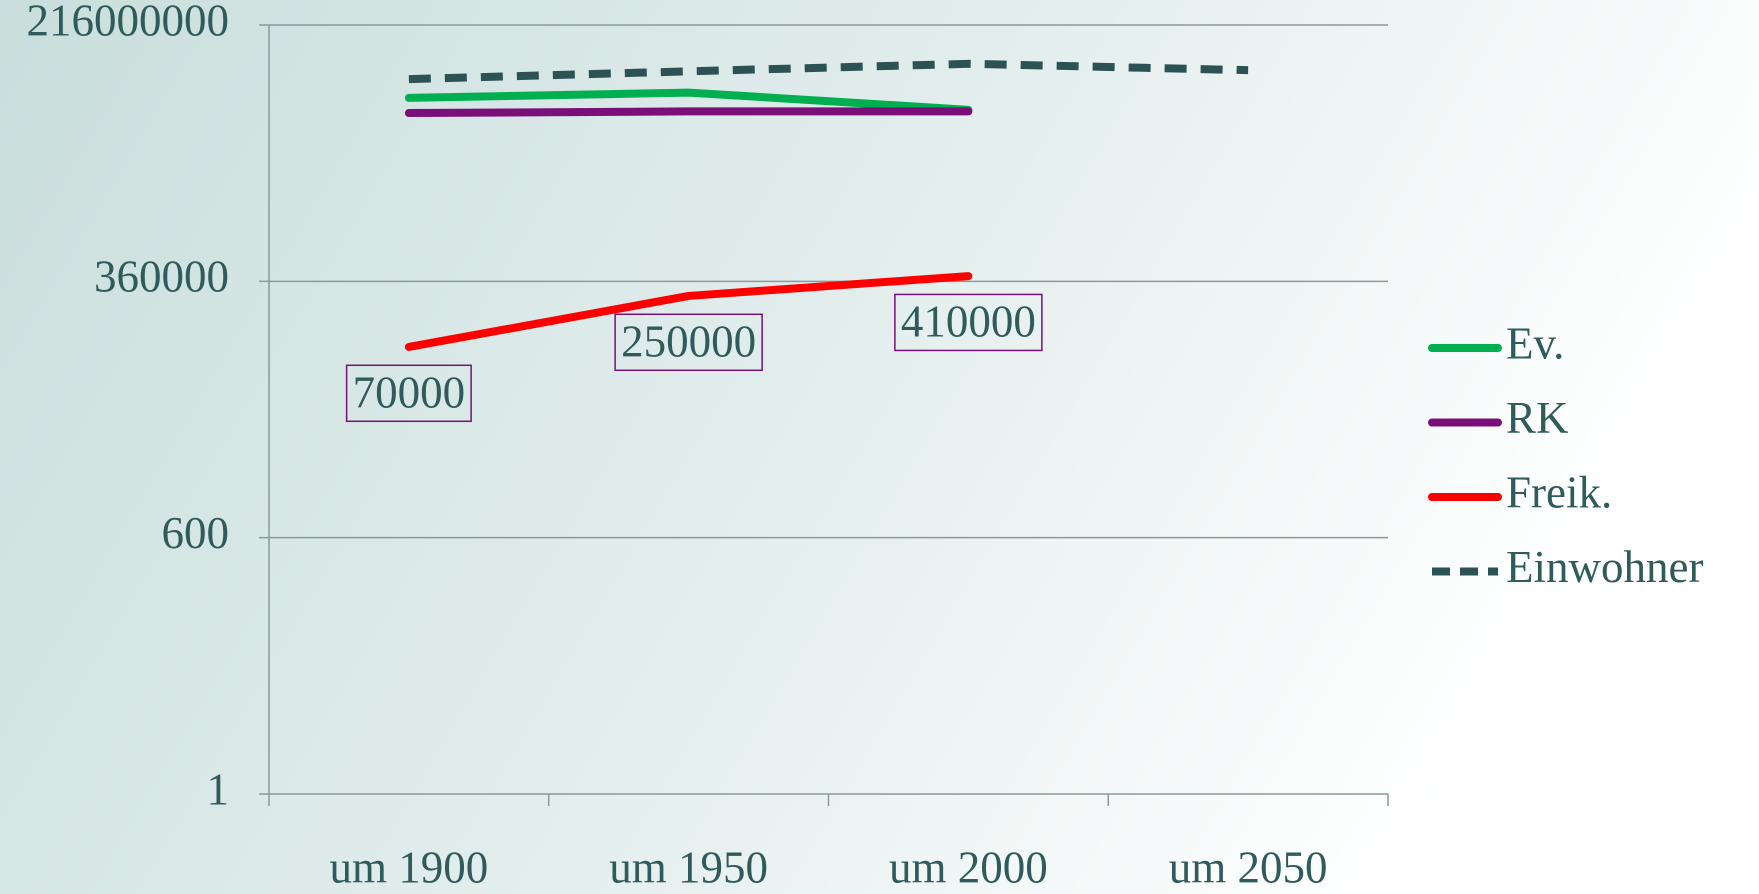 The width and height of the screenshot is (1759, 894). What do you see at coordinates (1559, 492) in the screenshot?
I see `legend-label: Freik.` at bounding box center [1559, 492].